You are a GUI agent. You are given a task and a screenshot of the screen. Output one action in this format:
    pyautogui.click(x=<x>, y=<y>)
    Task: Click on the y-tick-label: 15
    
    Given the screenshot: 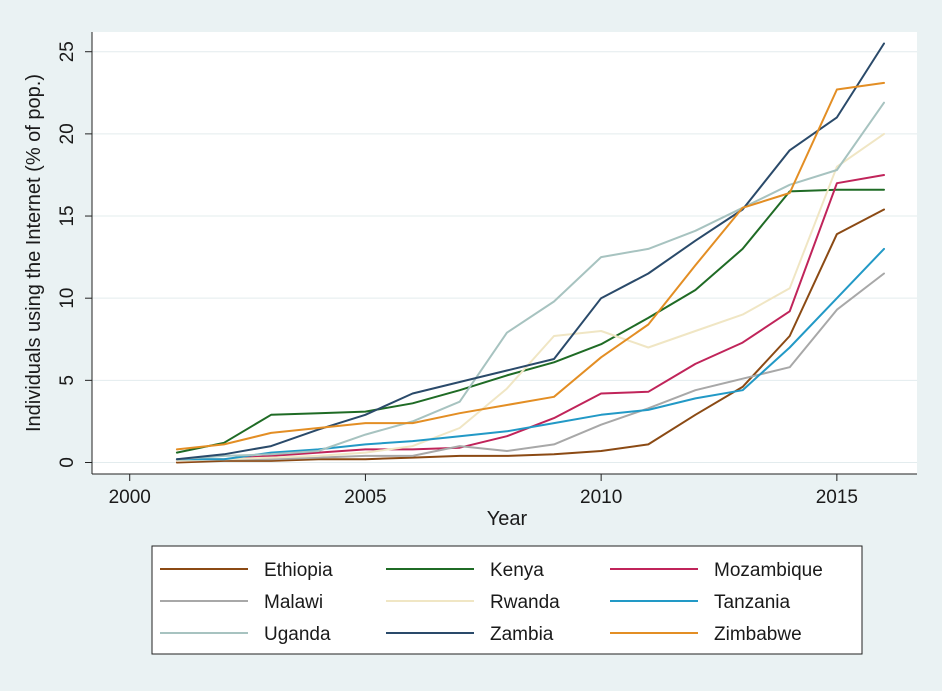 What is the action you would take?
    pyautogui.click(x=67, y=215)
    